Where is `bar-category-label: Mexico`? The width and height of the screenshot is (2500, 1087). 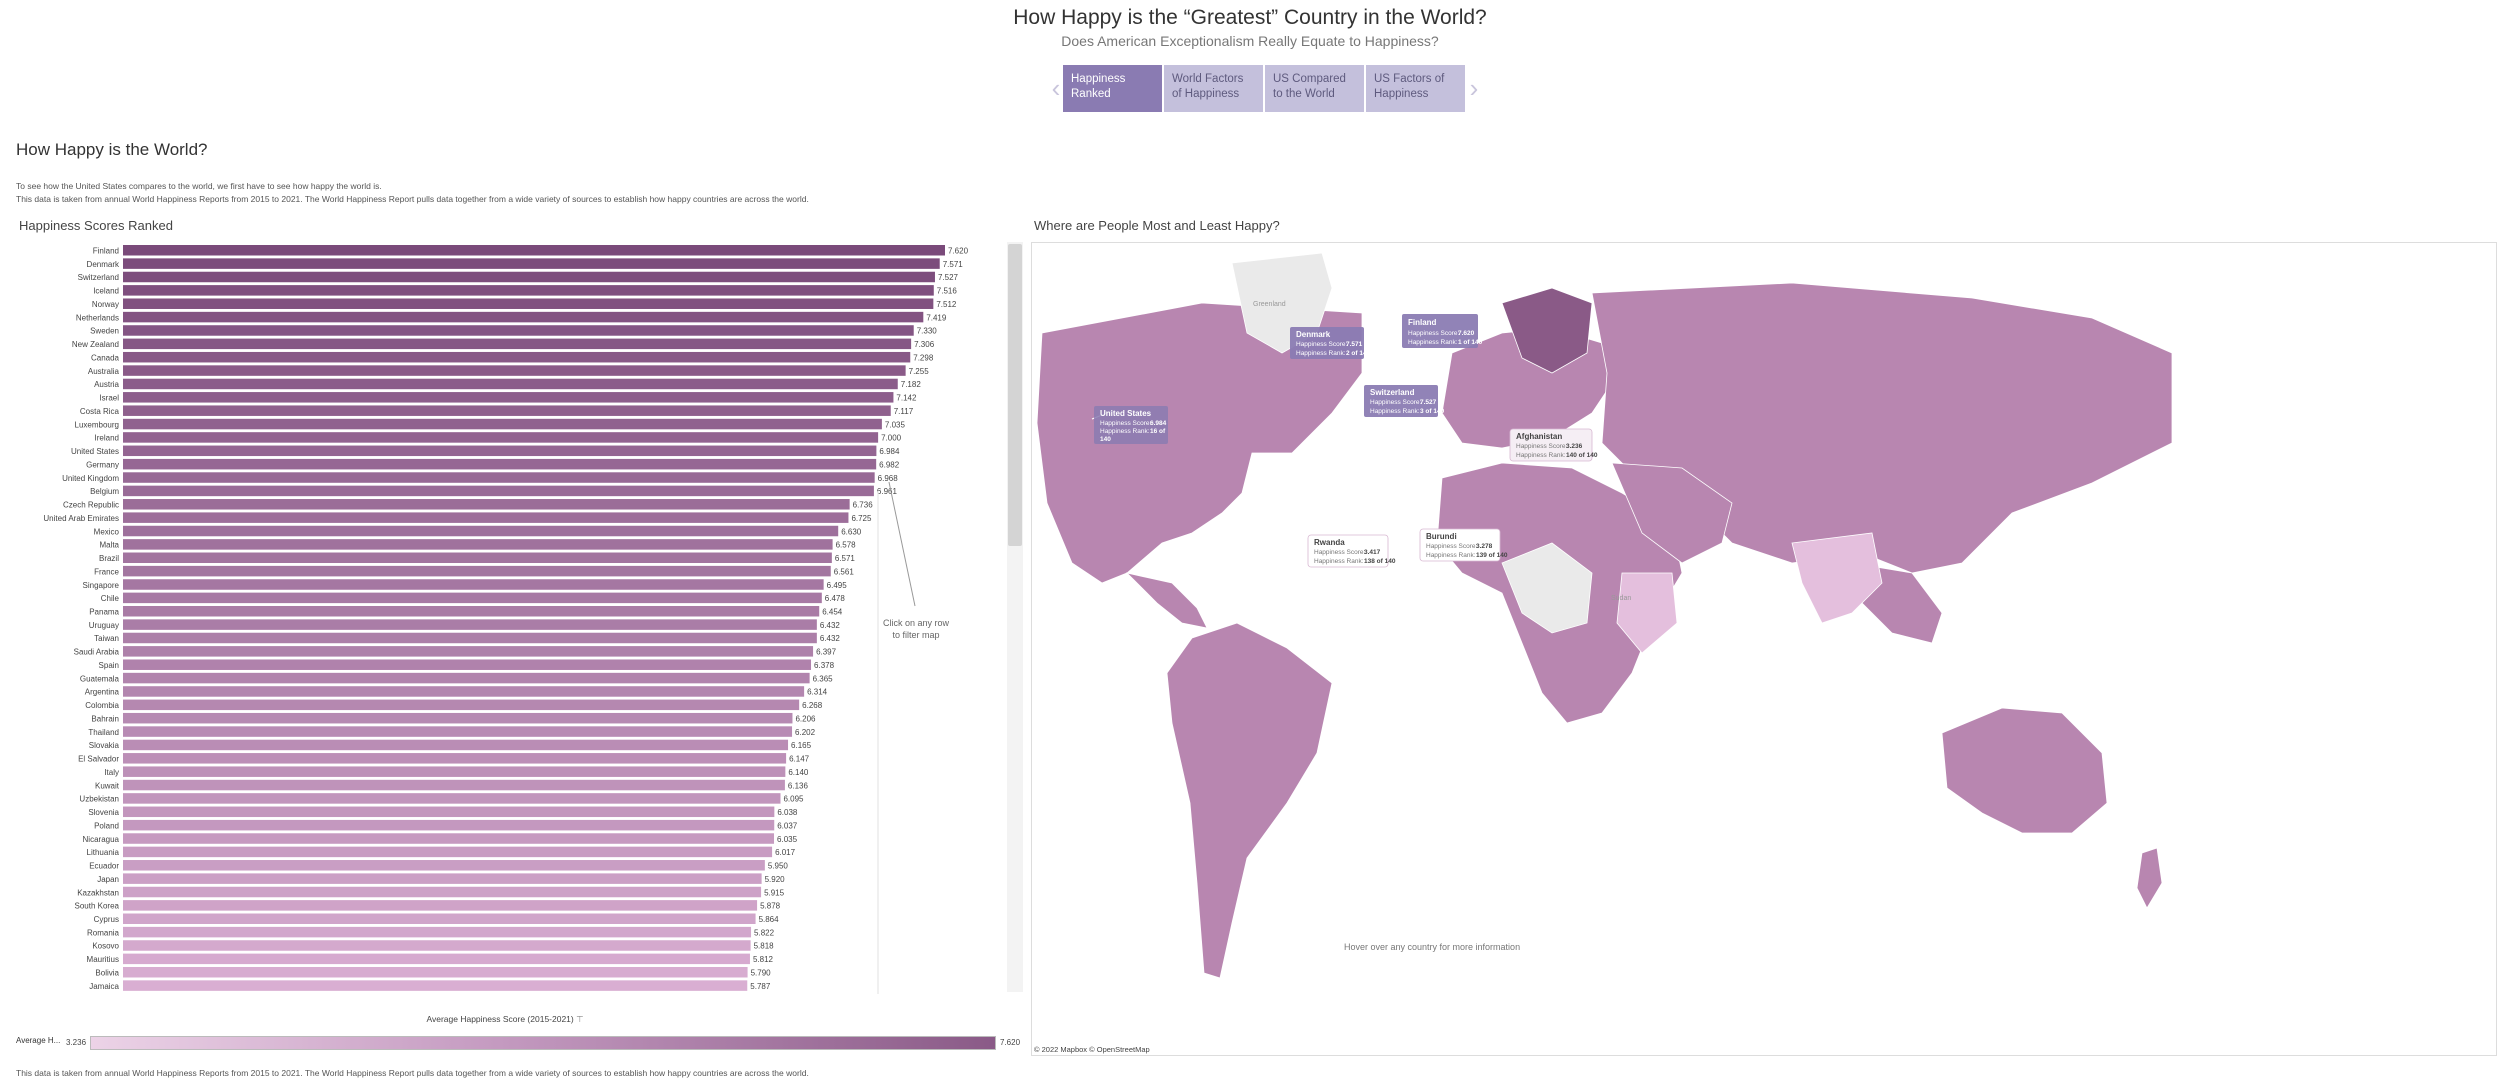
bar-category-label: Mexico is located at coordinates (107, 531).